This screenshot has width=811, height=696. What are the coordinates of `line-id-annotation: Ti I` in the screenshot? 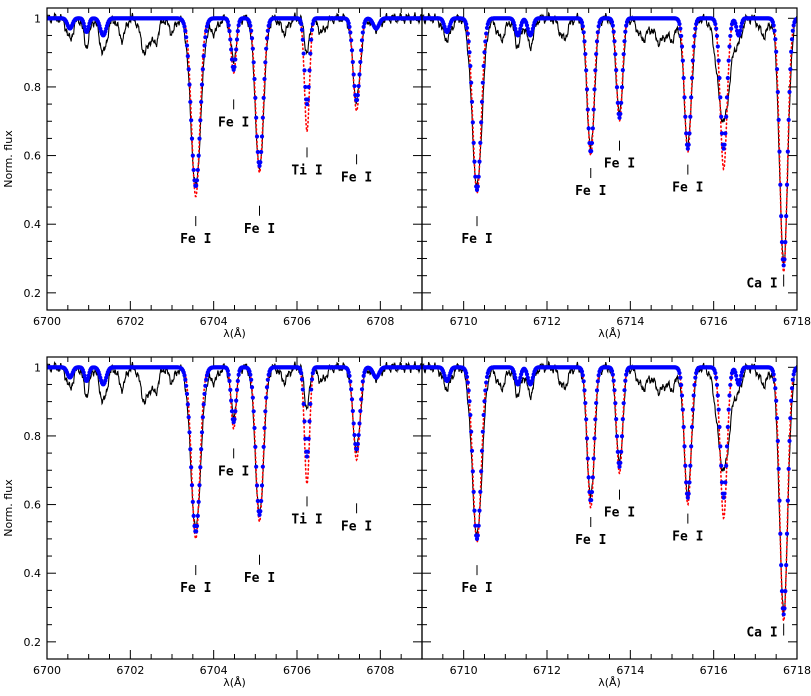 It's located at (307, 162).